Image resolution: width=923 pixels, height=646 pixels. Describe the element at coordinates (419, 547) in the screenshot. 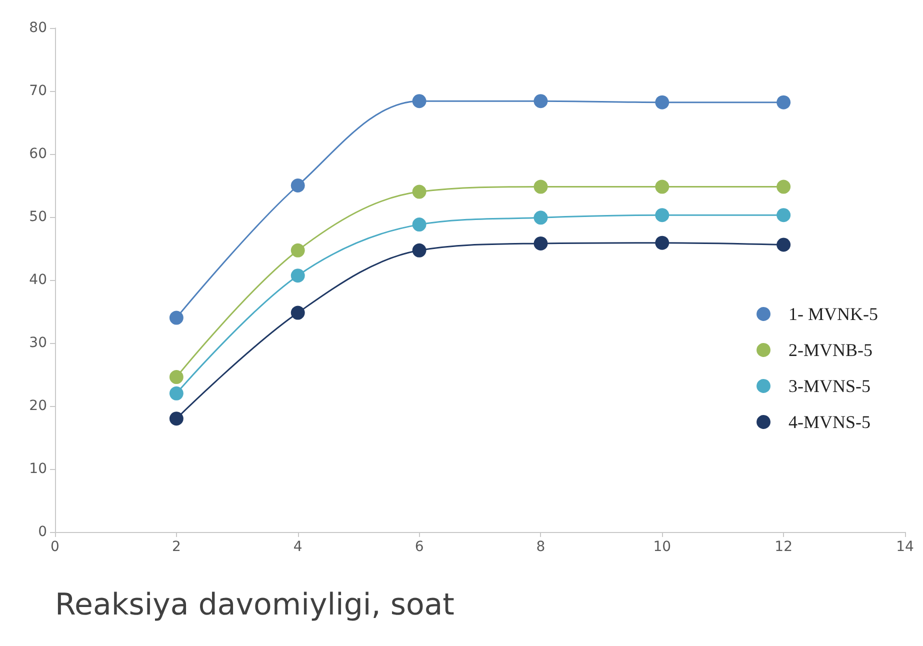

I see `x-tick-label: 6` at that location.